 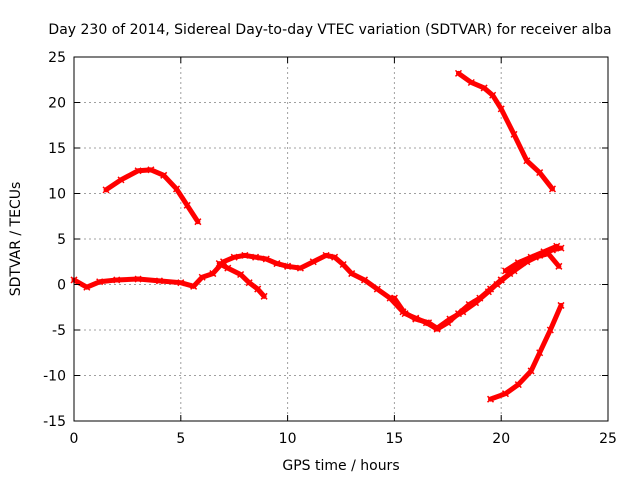 What do you see at coordinates (181, 271) in the screenshot?
I see `series-arc-d` at bounding box center [181, 271].